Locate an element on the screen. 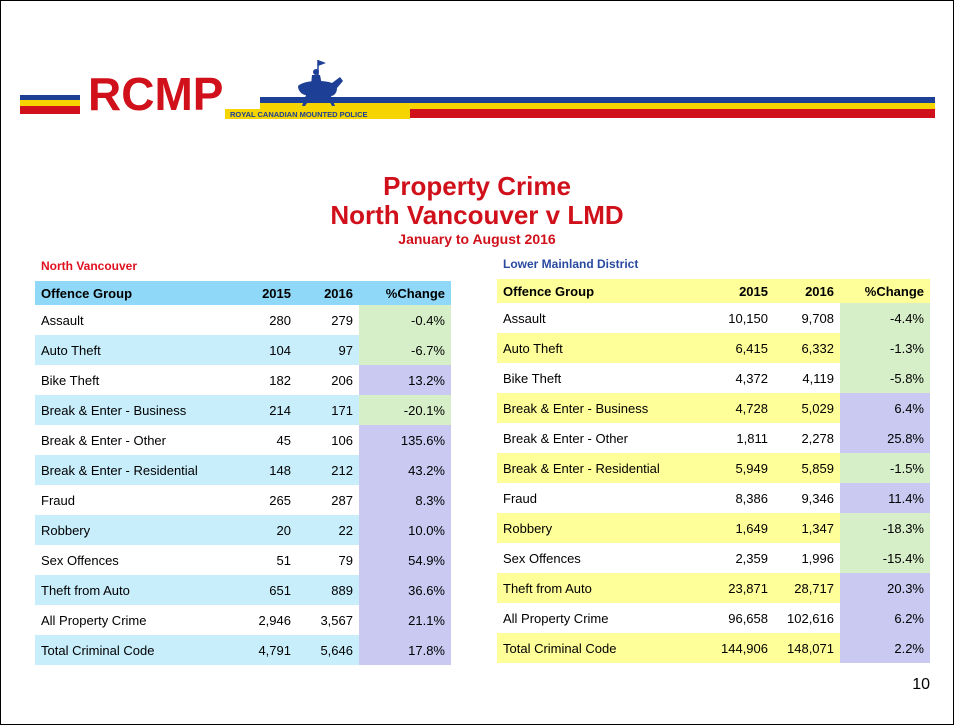 The image size is (954, 725). count-cell: 6,332 is located at coordinates (817, 348).